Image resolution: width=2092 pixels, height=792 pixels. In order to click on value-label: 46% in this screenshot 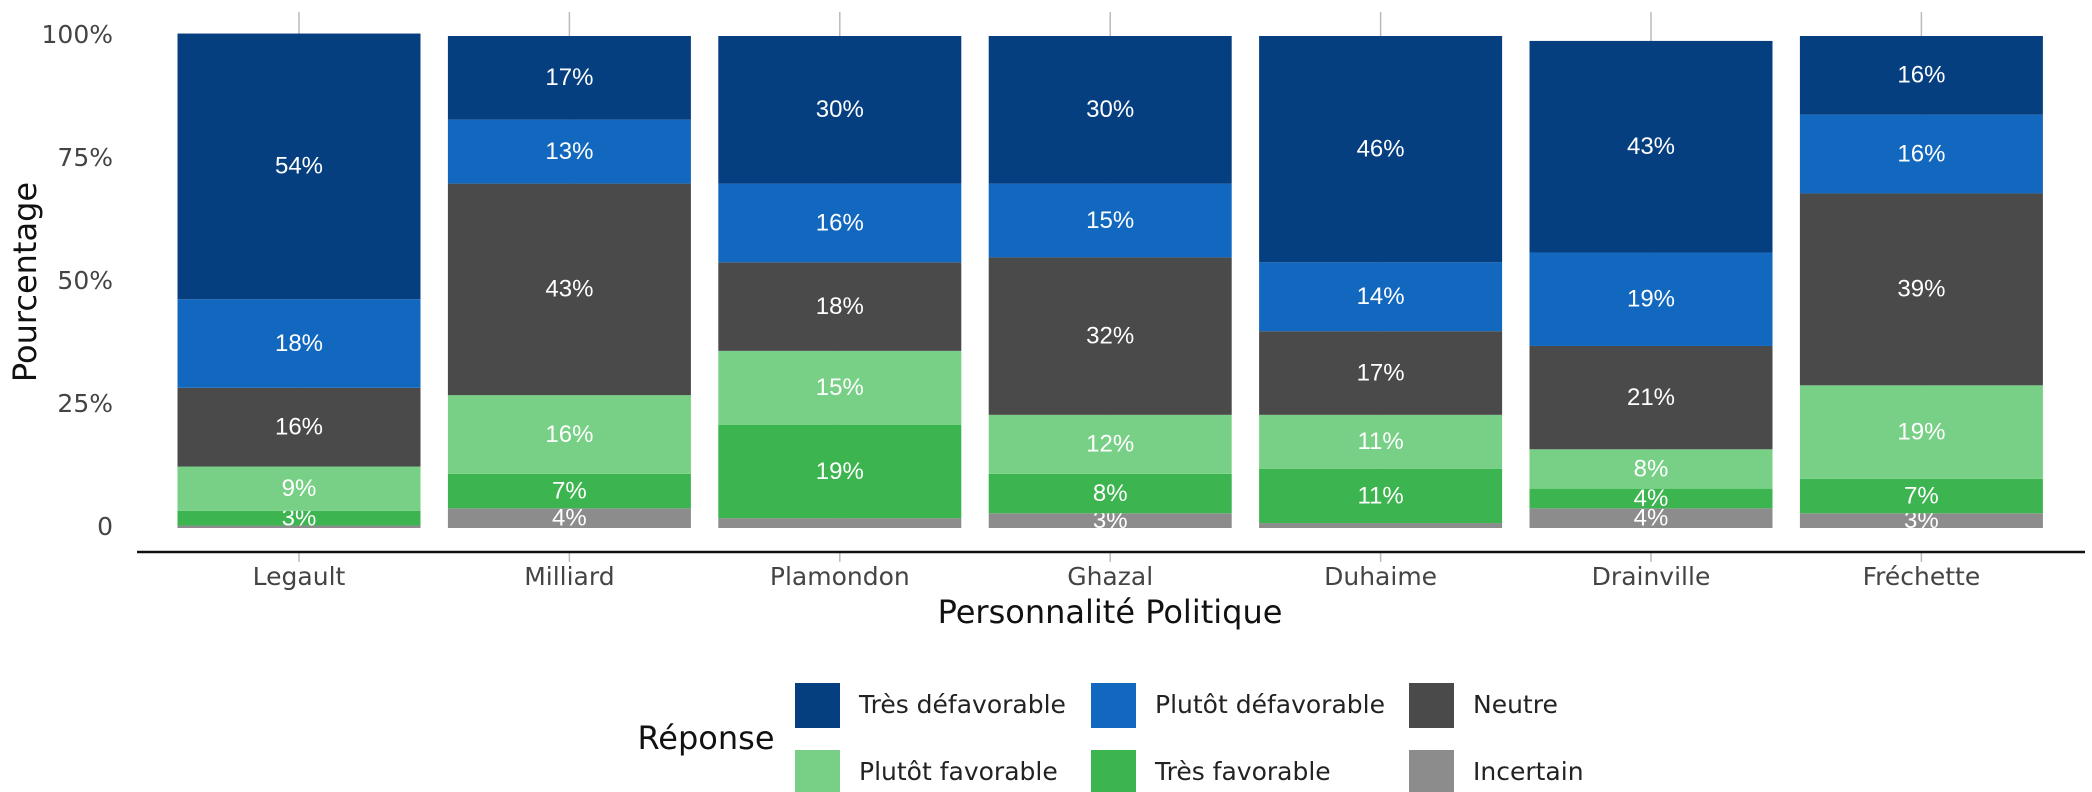, I will do `click(1381, 149)`.